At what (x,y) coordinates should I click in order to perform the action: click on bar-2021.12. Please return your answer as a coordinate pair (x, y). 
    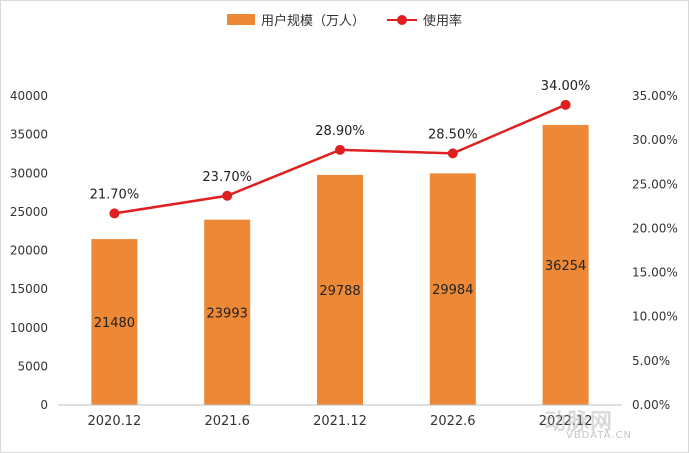
    Looking at the image, I should click on (340, 289).